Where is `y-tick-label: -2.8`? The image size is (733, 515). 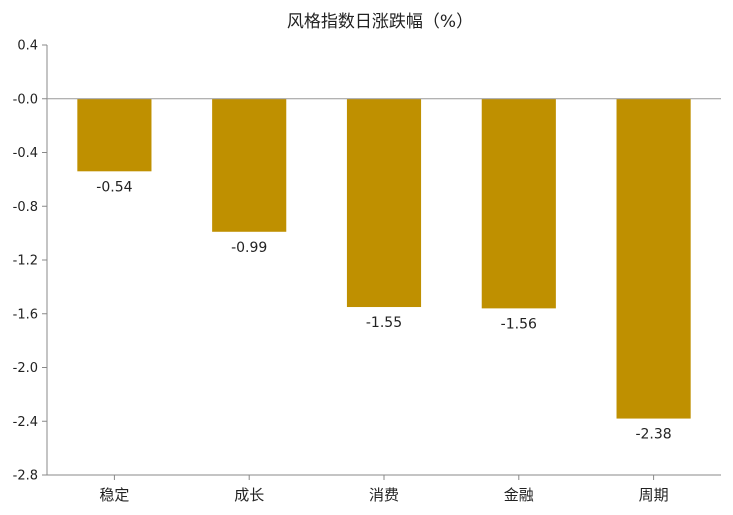
y-tick-label: -2.8 is located at coordinates (25, 476).